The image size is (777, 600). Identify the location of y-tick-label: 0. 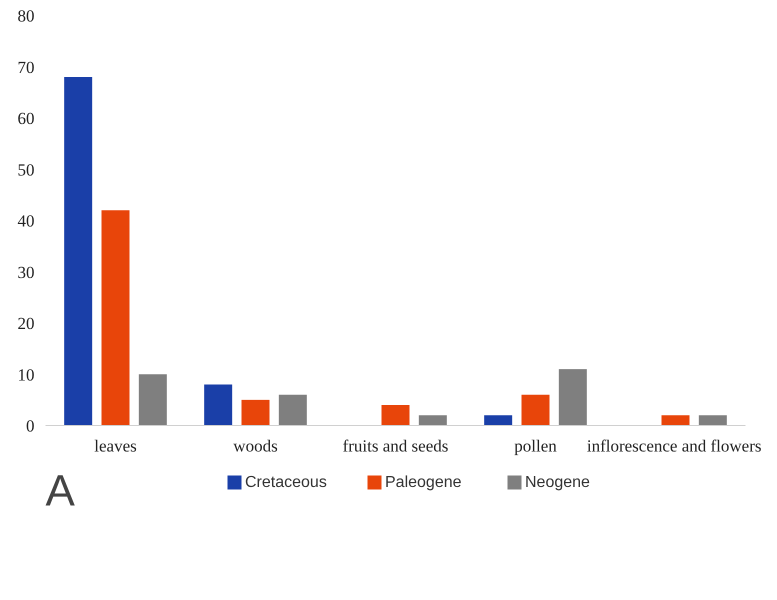
(30, 426).